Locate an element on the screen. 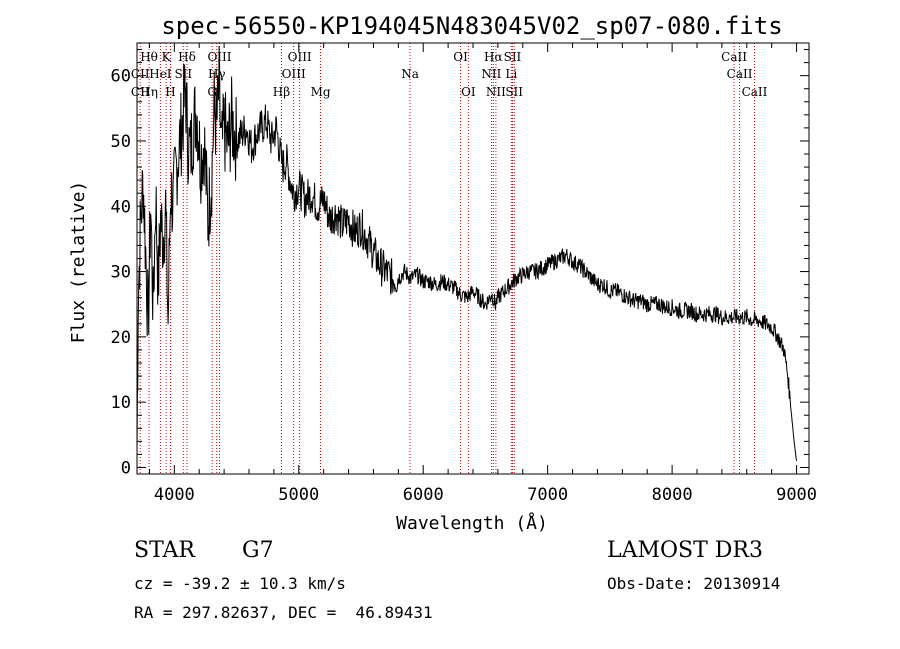 This screenshot has height=649, width=900. marker-label: Hδ is located at coordinates (187, 57).